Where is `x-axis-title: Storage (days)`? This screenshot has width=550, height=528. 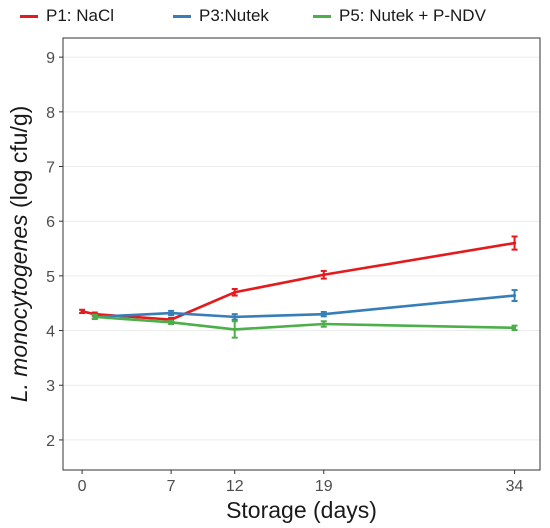 x-axis-title: Storage (days) is located at coordinates (301, 510).